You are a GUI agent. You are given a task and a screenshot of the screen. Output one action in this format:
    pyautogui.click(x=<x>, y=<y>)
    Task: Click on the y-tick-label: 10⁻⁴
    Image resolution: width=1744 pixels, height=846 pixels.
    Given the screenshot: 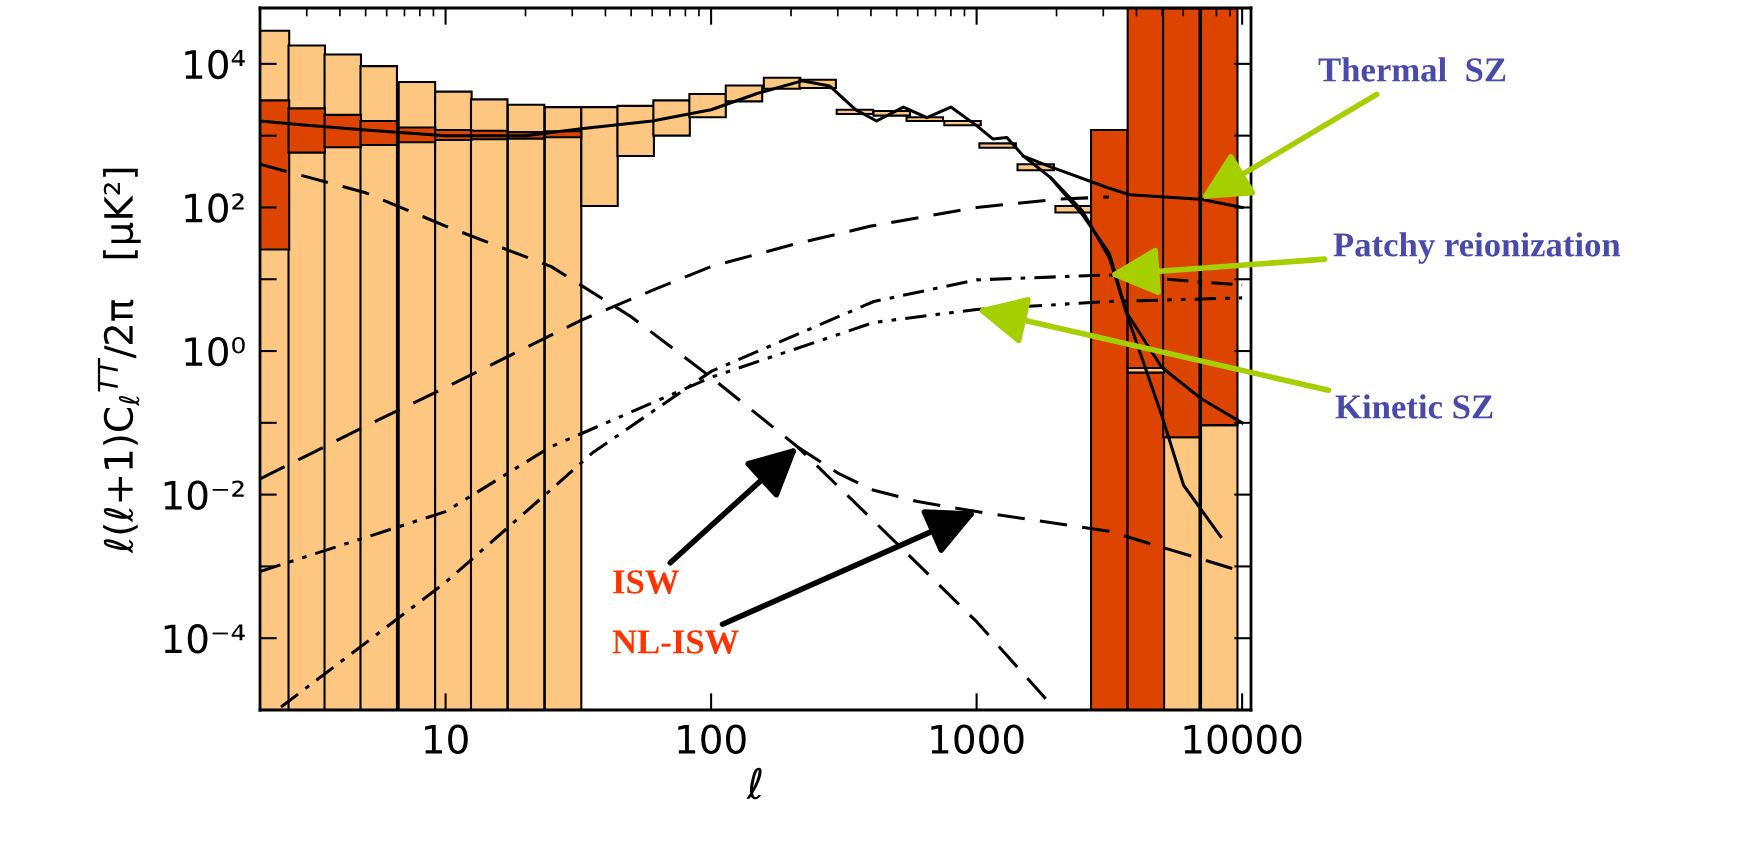 What is the action you would take?
    pyautogui.click(x=204, y=639)
    